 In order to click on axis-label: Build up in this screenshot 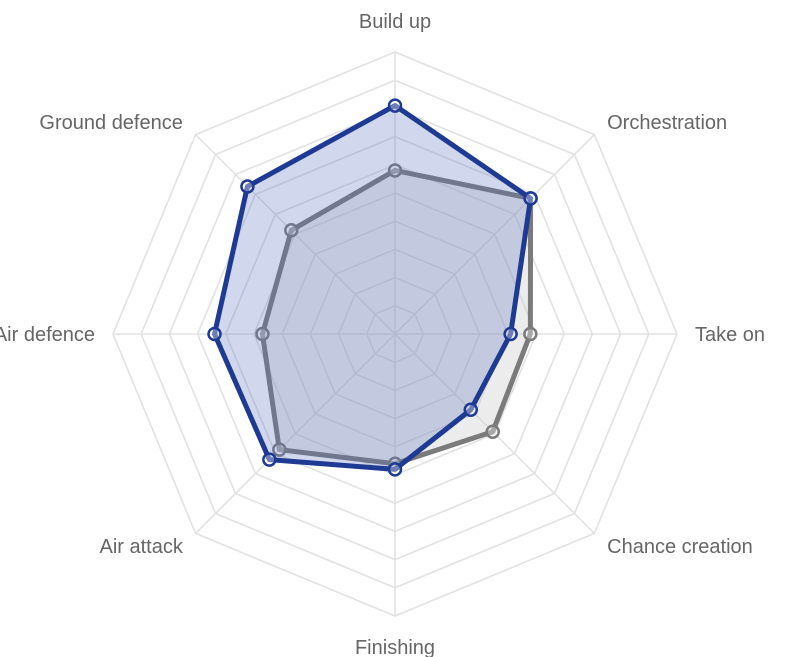, I will do `click(395, 22)`.